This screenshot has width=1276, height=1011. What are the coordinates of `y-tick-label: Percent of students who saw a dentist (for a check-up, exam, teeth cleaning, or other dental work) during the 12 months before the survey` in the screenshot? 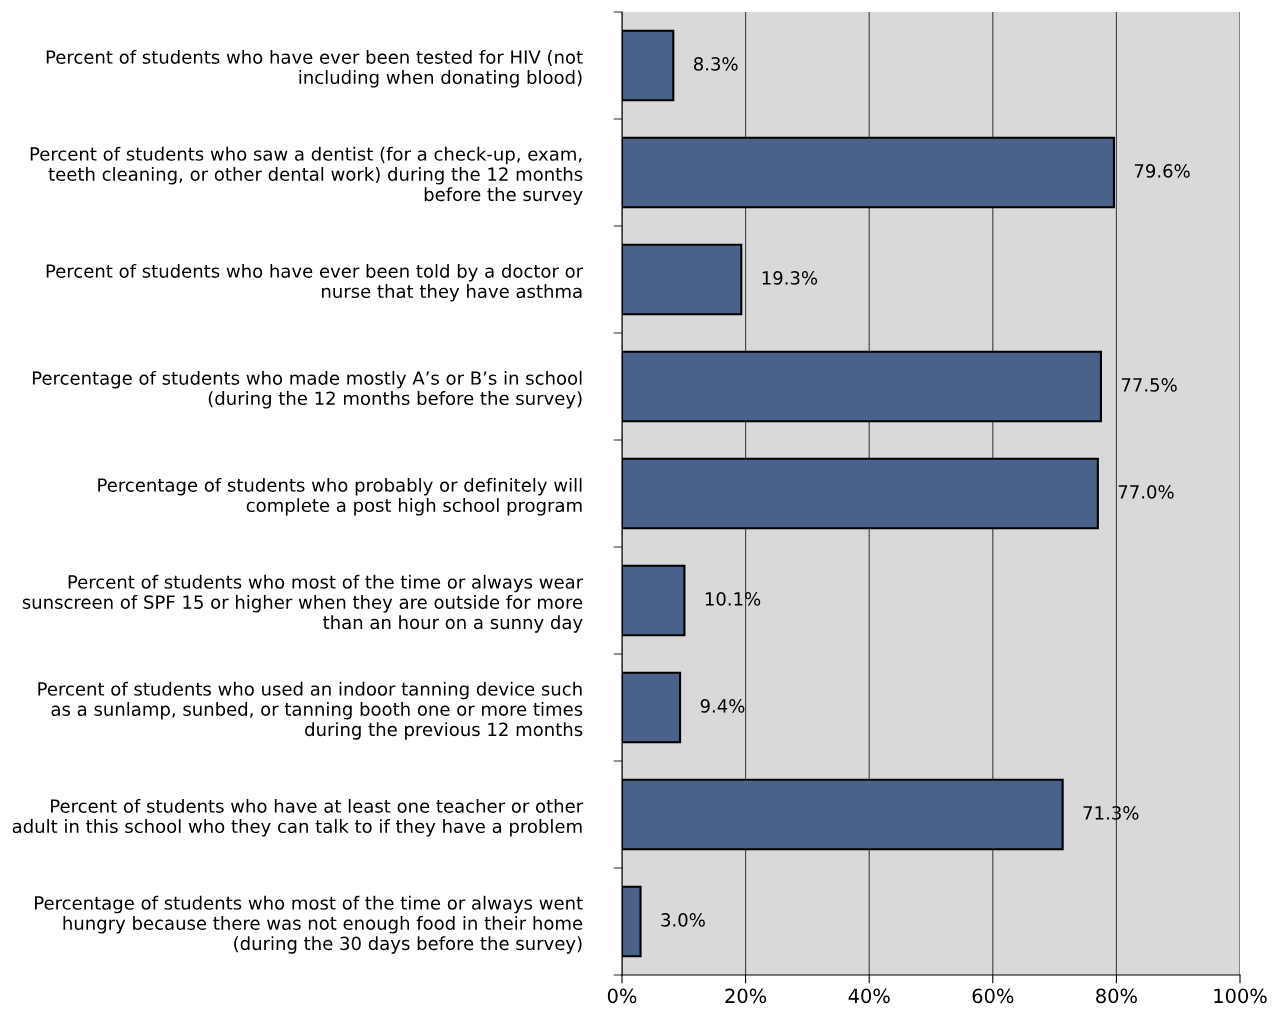 It's located at (306, 175).